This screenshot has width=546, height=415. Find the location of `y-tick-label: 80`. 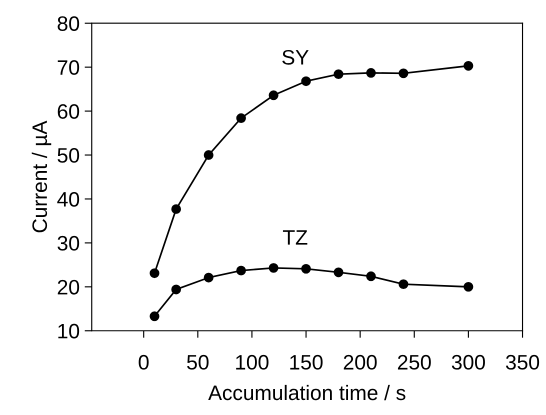

y-tick-label: 80 is located at coordinates (69, 23).